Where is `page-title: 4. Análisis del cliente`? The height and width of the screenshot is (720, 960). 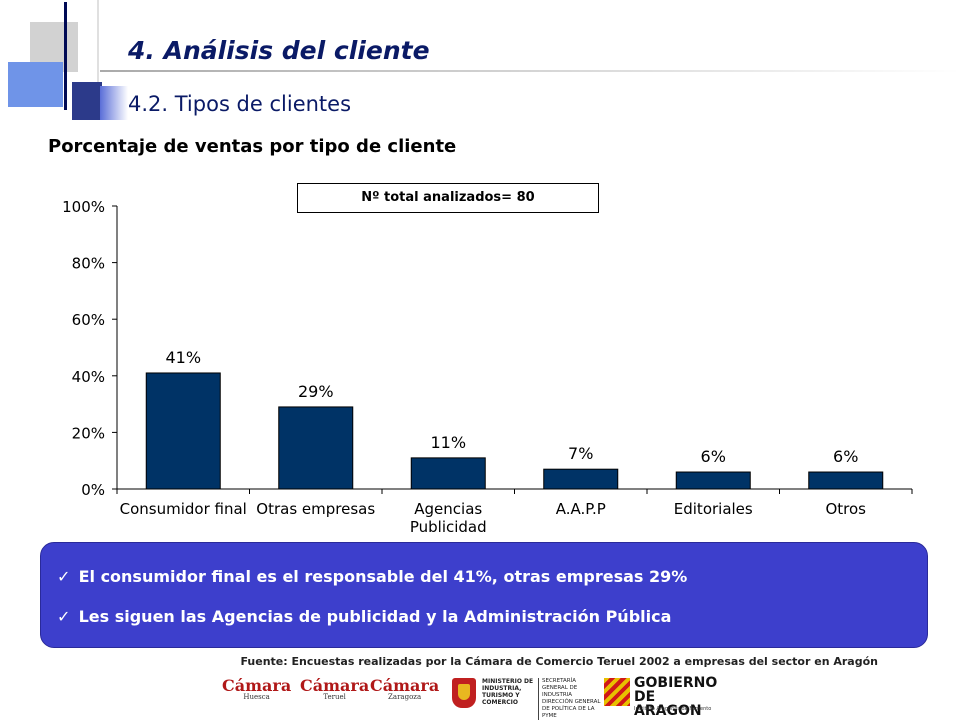
page-title: 4. Análisis del cliente is located at coordinates (279, 50).